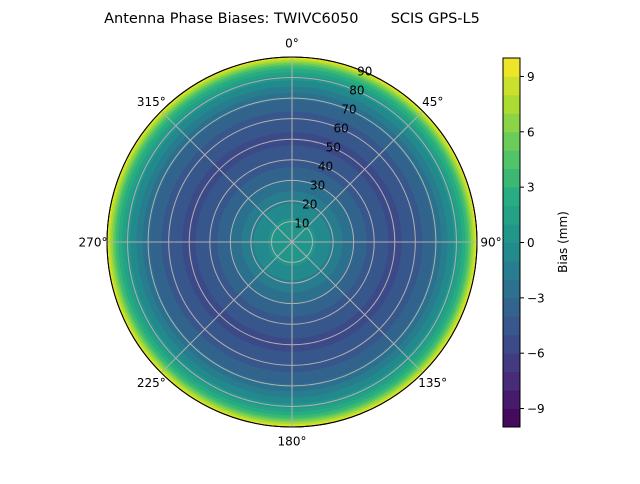 The height and width of the screenshot is (484, 640). I want to click on radial-tick-label: 70, so click(348, 110).